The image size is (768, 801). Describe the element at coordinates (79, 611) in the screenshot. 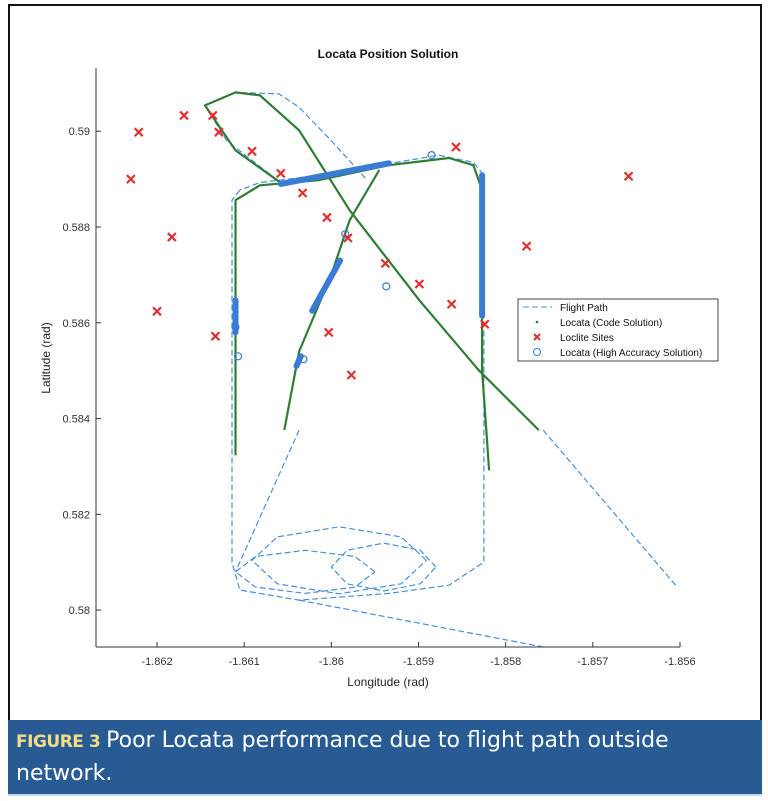

I see `y-tick-label: 0.58` at that location.